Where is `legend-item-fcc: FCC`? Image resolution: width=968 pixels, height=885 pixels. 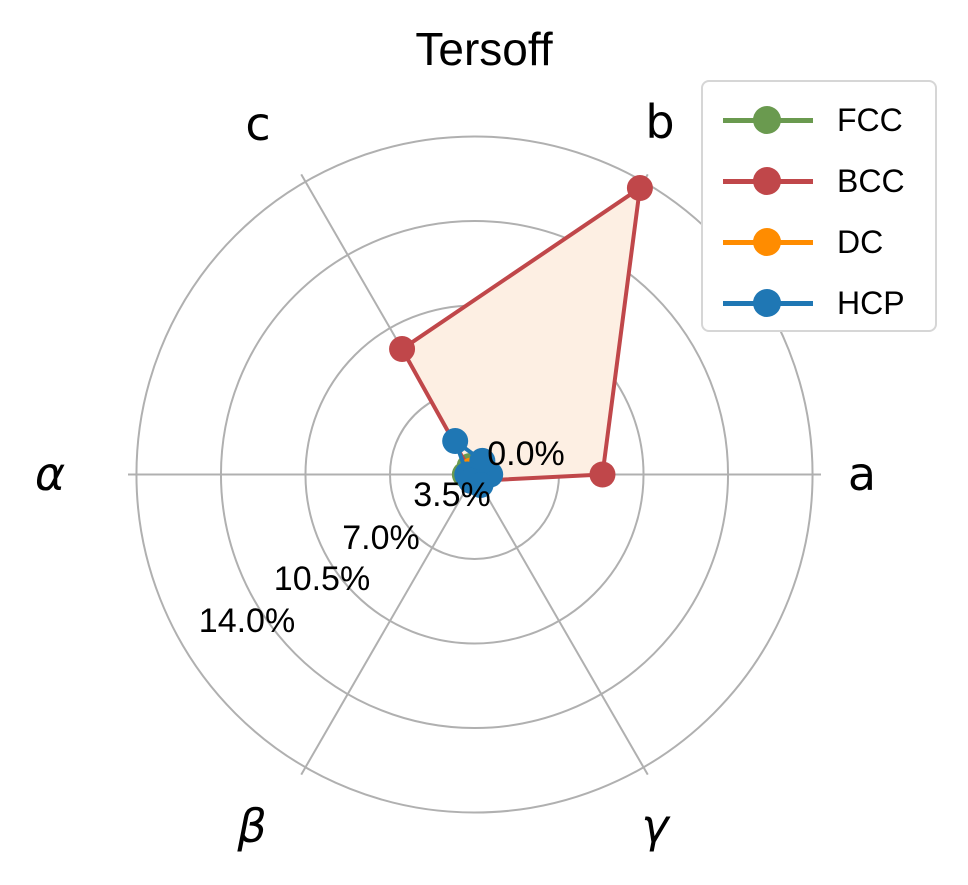 legend-item-fcc: FCC is located at coordinates (825, 120).